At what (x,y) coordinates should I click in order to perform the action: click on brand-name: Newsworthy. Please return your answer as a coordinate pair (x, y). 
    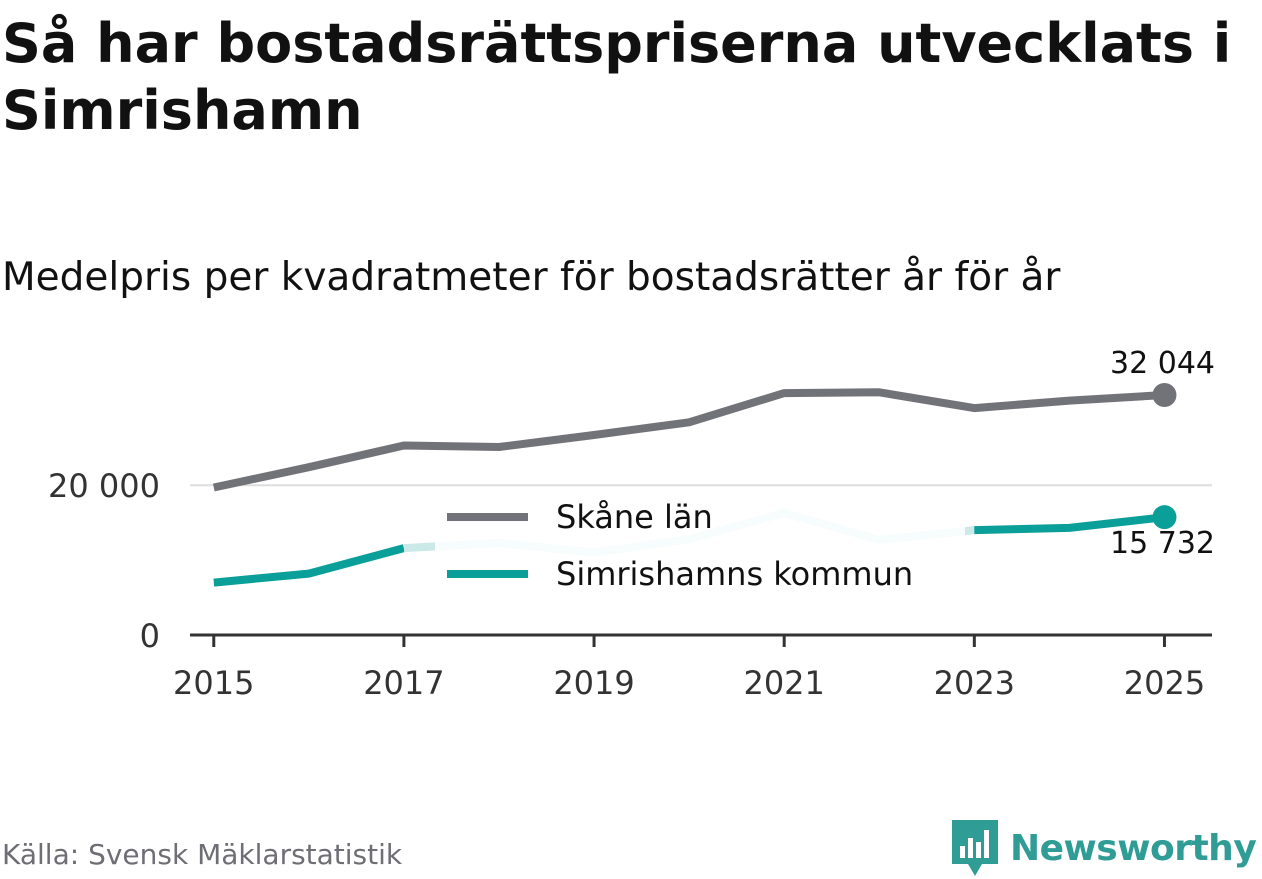
    Looking at the image, I should click on (1133, 848).